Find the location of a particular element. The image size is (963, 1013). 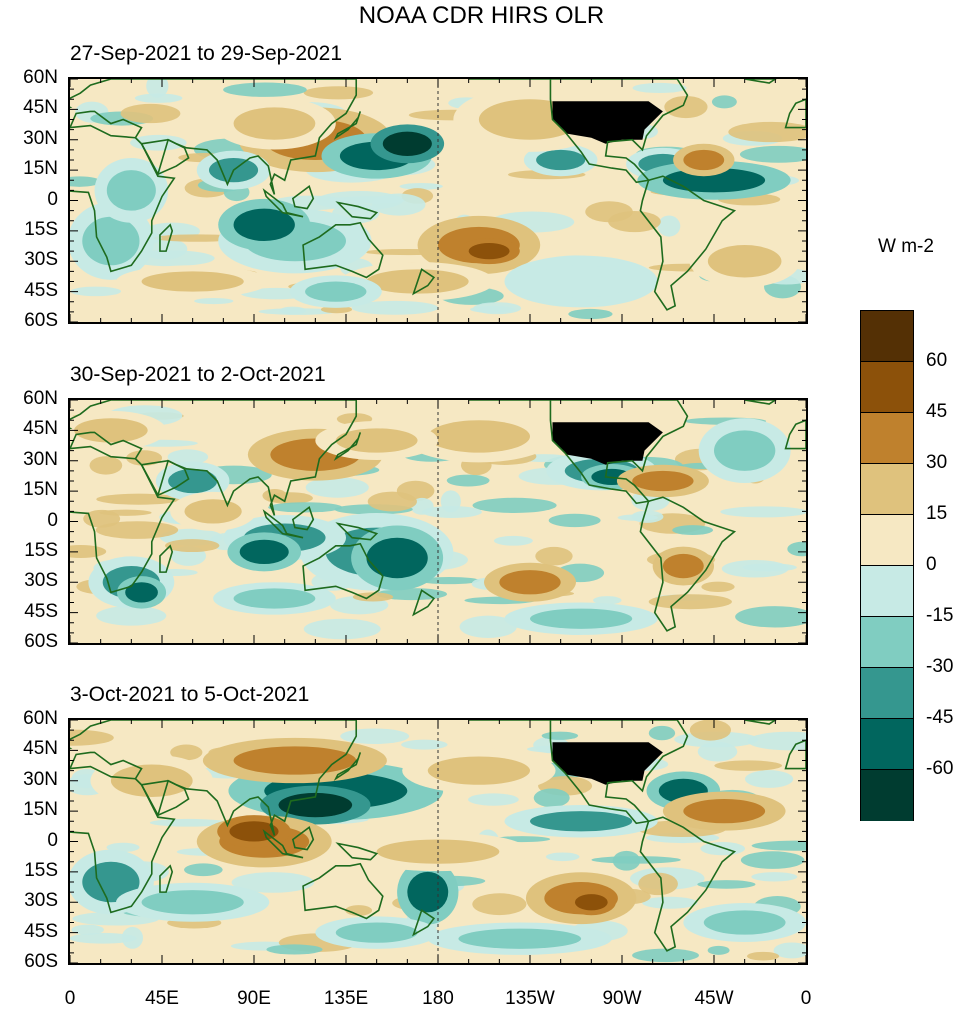

lat-label: 30N is located at coordinates (40, 138).